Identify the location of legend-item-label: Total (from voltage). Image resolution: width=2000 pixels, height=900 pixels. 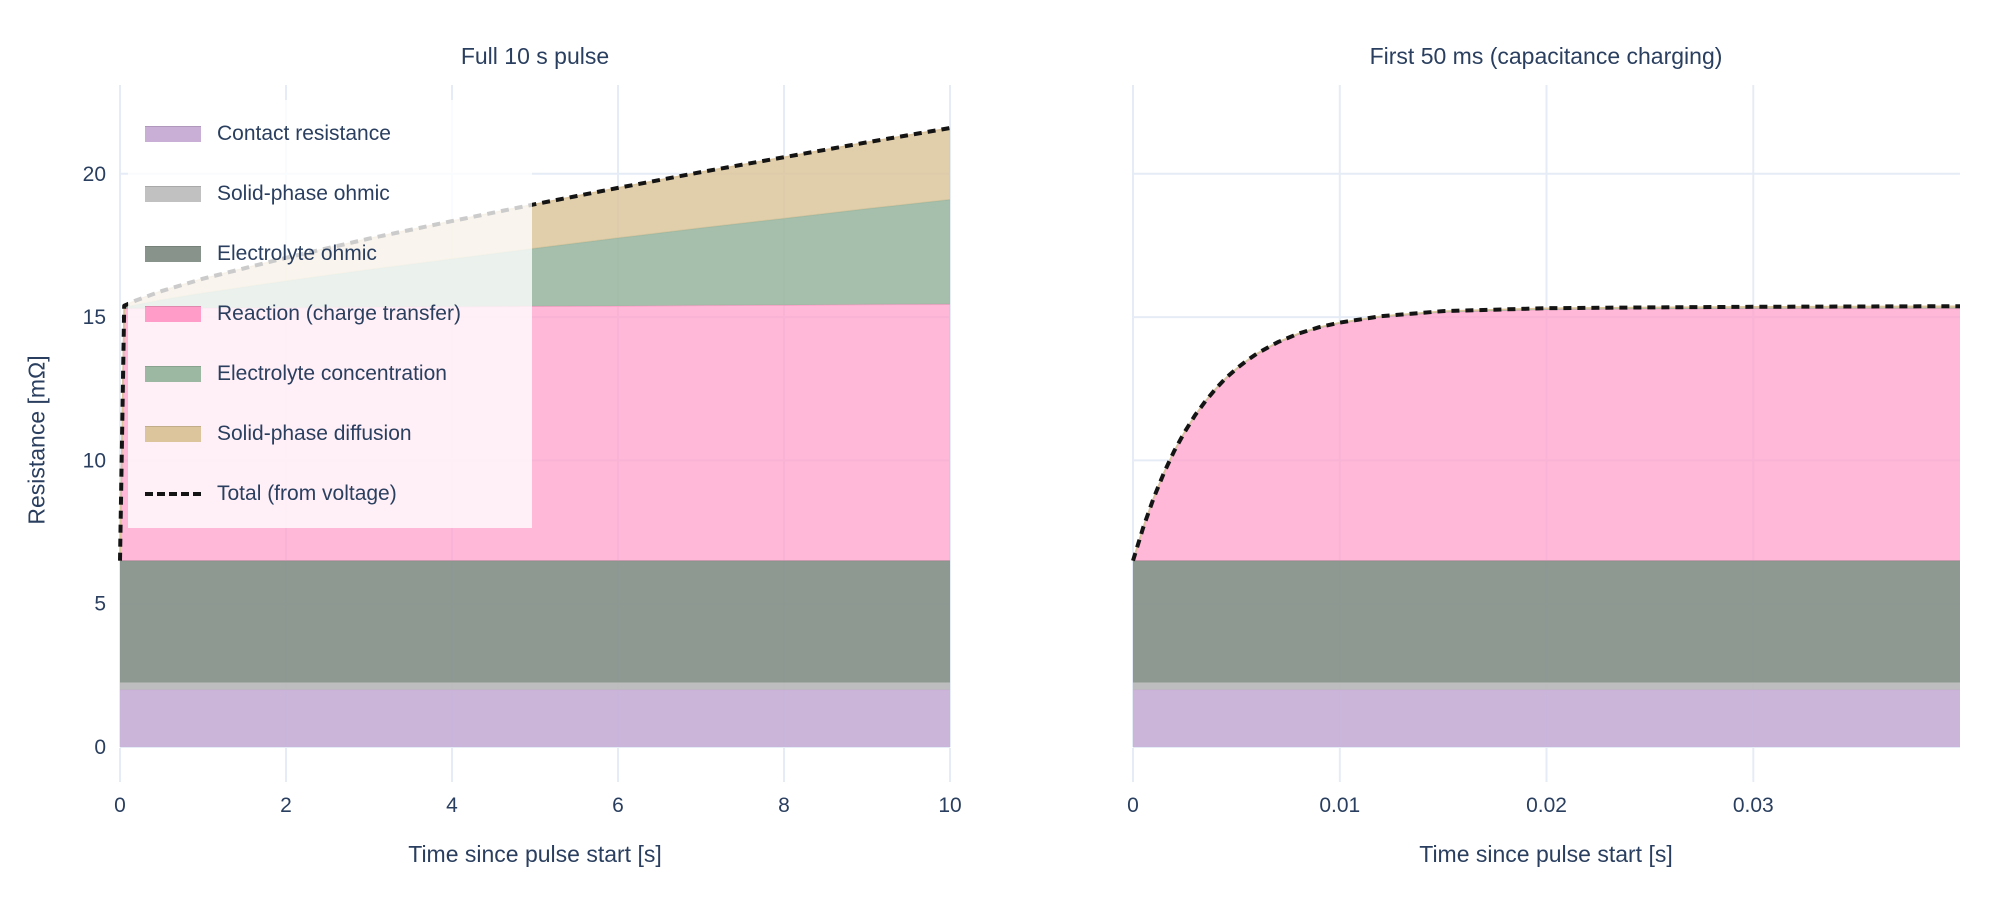
(307, 493).